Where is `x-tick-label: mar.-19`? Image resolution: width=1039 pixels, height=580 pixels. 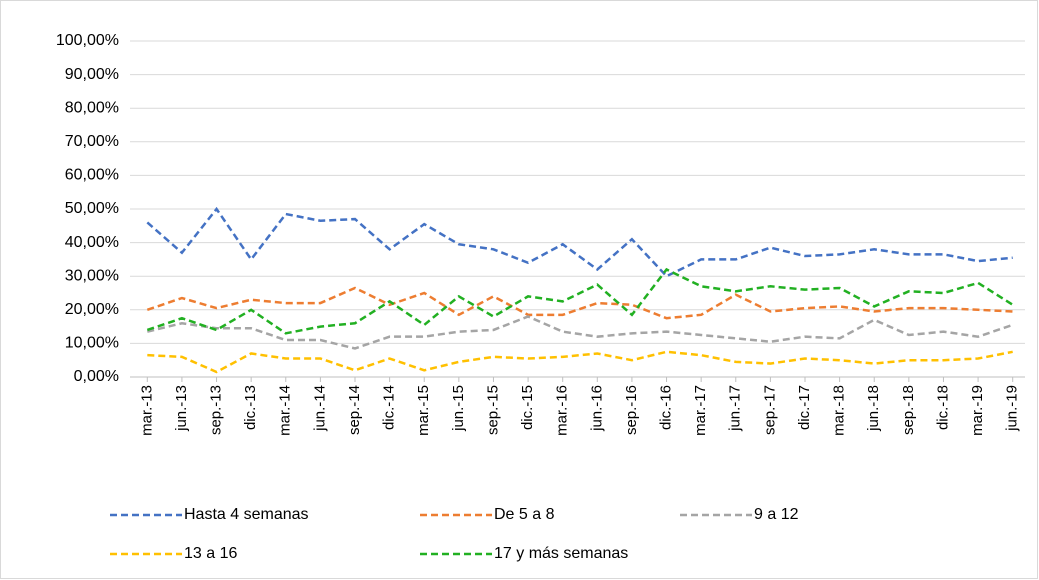 x-tick-label: mar.-19 is located at coordinates (977, 410).